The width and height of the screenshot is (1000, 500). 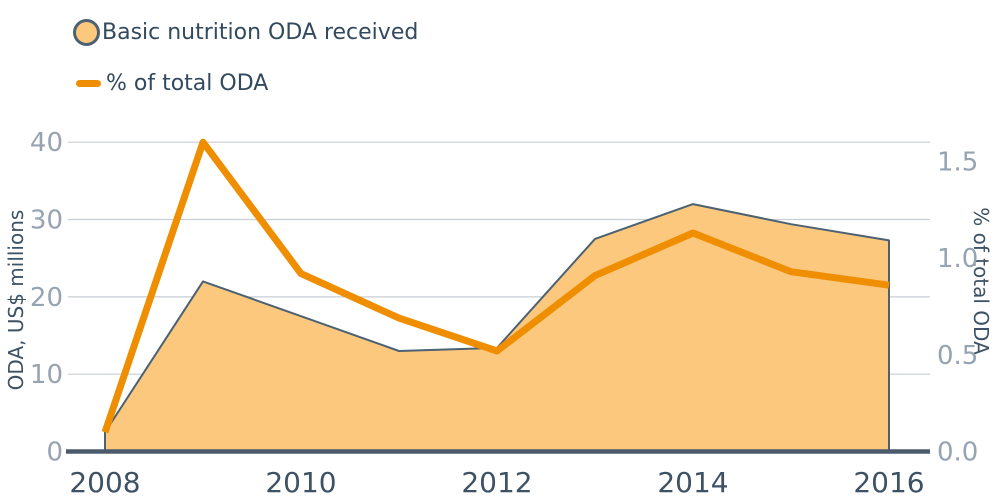 What do you see at coordinates (46, 298) in the screenshot?
I see `left-axis-tick-label: 20` at bounding box center [46, 298].